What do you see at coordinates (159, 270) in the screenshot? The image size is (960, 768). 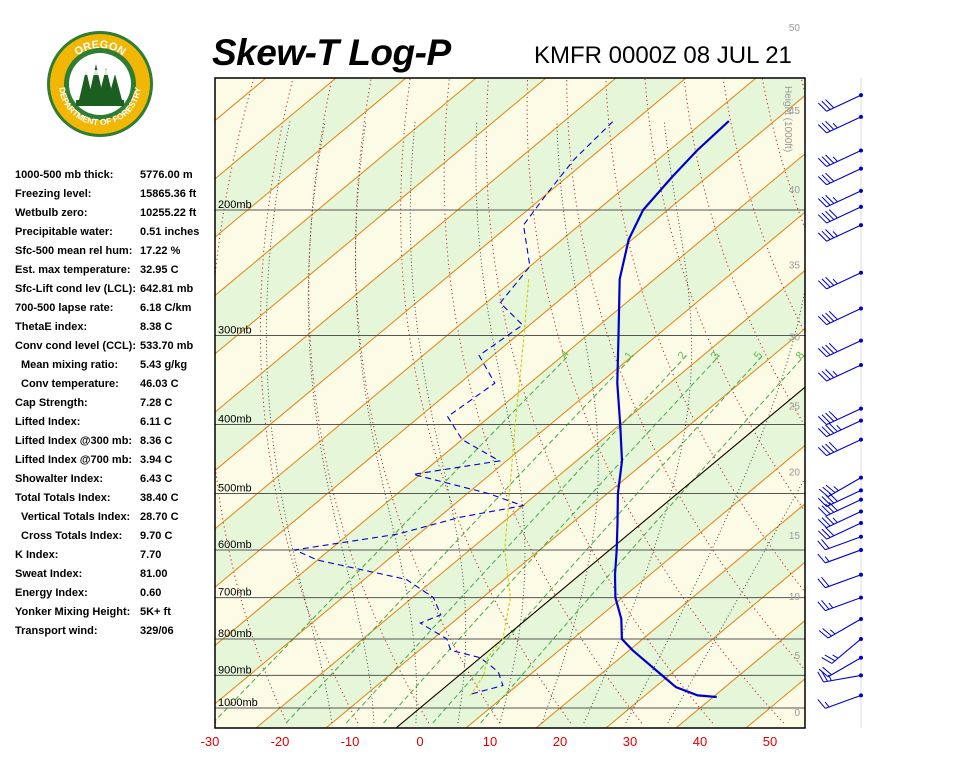 I see `index-value: 32.95 C` at bounding box center [159, 270].